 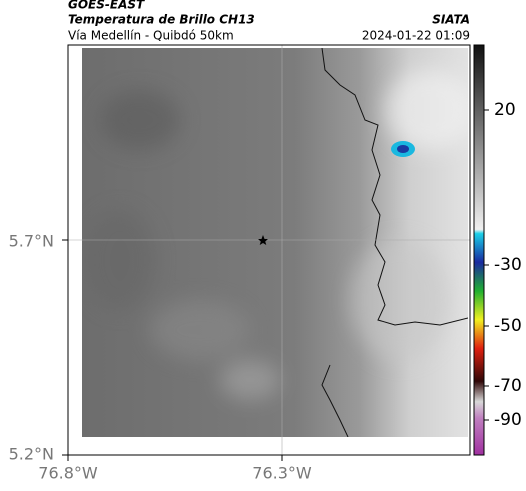 I want to click on colorbar-label: 20, so click(x=505, y=110).